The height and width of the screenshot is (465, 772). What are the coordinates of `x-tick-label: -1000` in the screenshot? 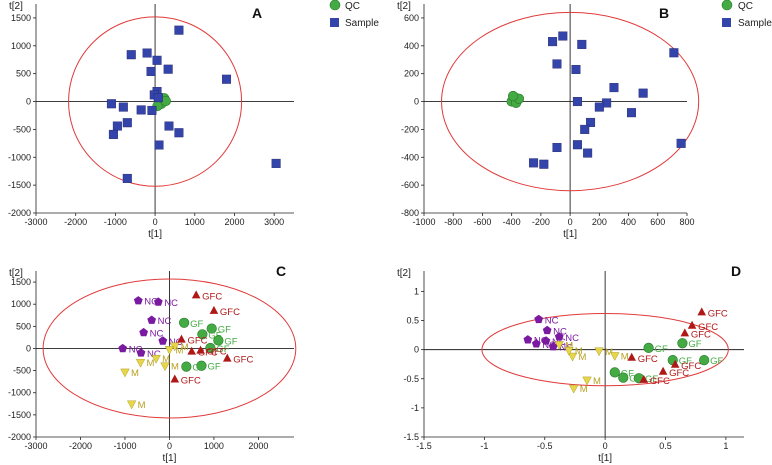 It's located at (423, 222).